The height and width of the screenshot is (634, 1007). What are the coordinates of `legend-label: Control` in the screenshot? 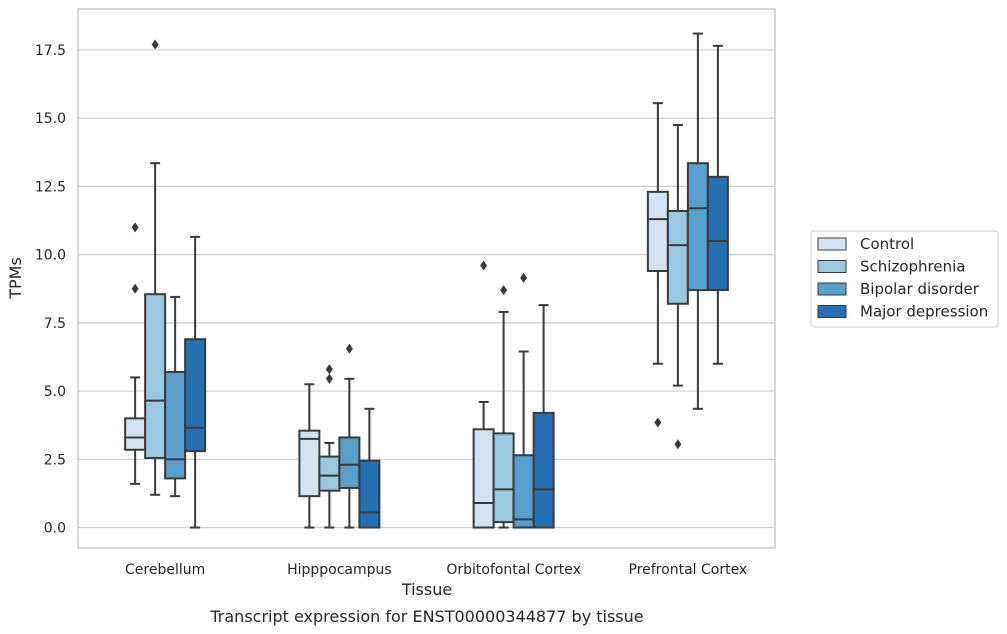 It's located at (887, 244).